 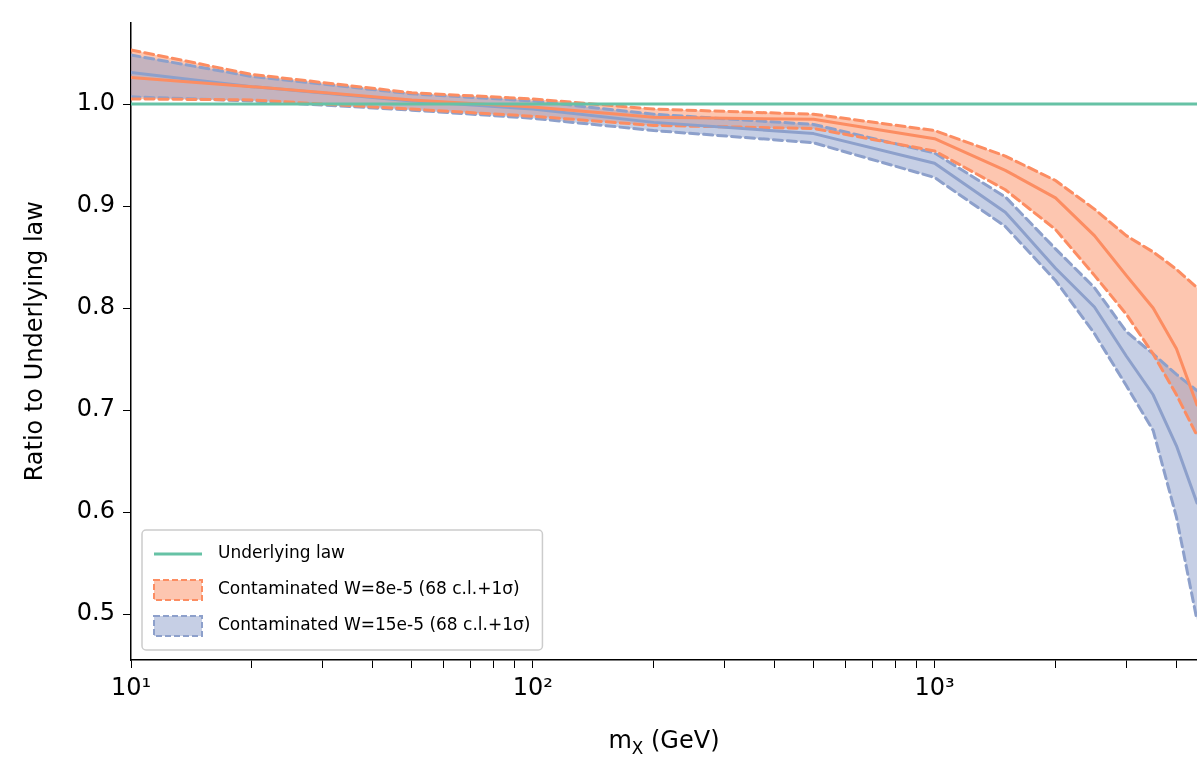 I want to click on y-tick-label: 0.6, so click(x=95, y=510).